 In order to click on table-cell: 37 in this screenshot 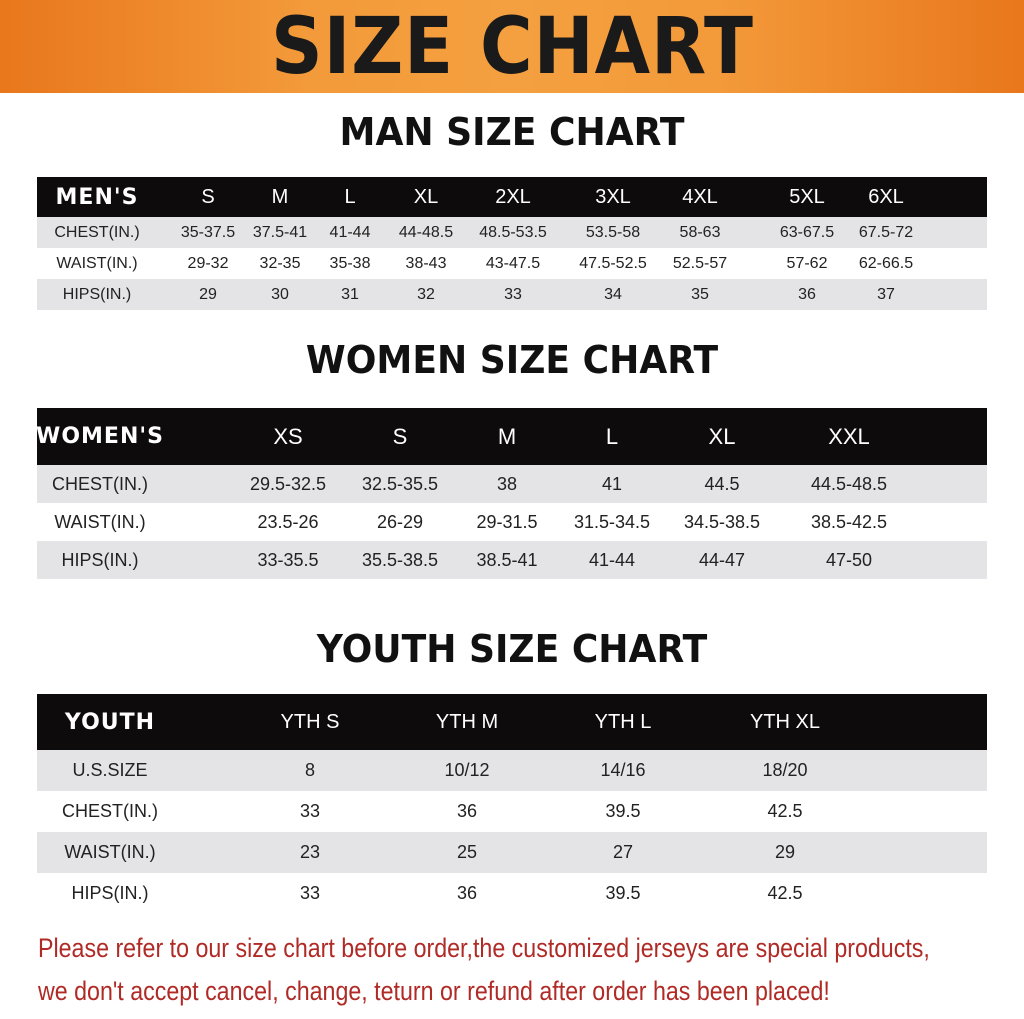, I will do `click(886, 294)`.